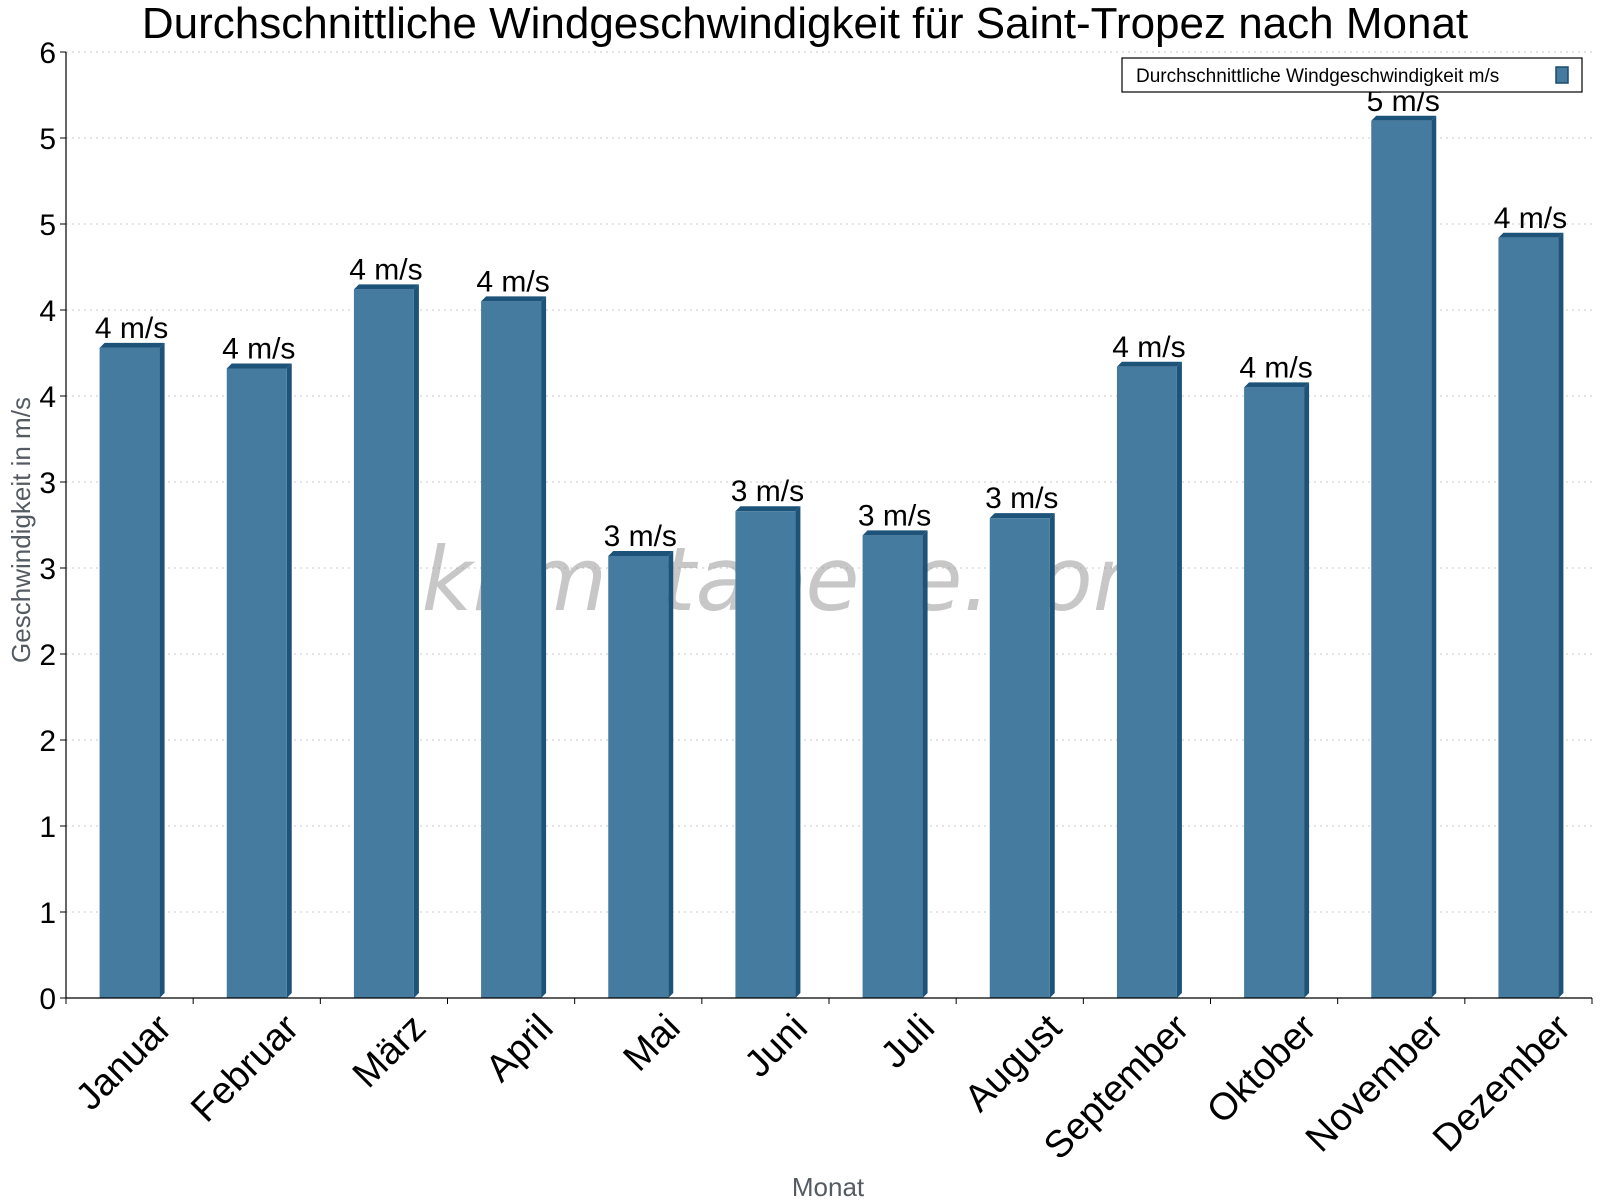 Image resolution: width=1600 pixels, height=1200 pixels. What do you see at coordinates (776, 1046) in the screenshot?
I see `x-tick-label: Juni` at bounding box center [776, 1046].